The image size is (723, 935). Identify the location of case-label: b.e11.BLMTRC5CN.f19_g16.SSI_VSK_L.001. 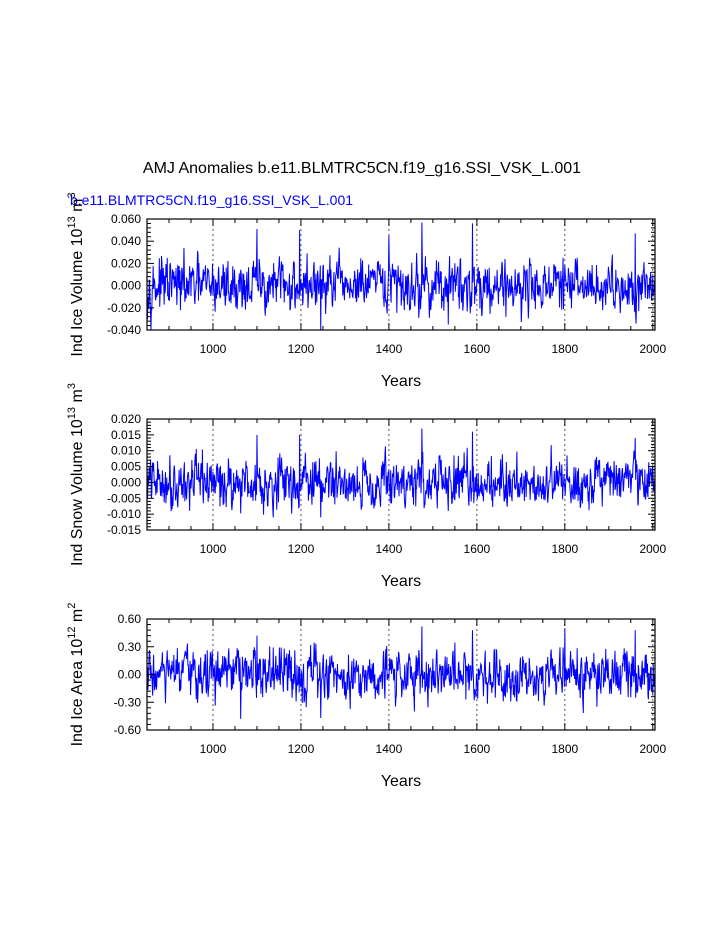
(211, 200).